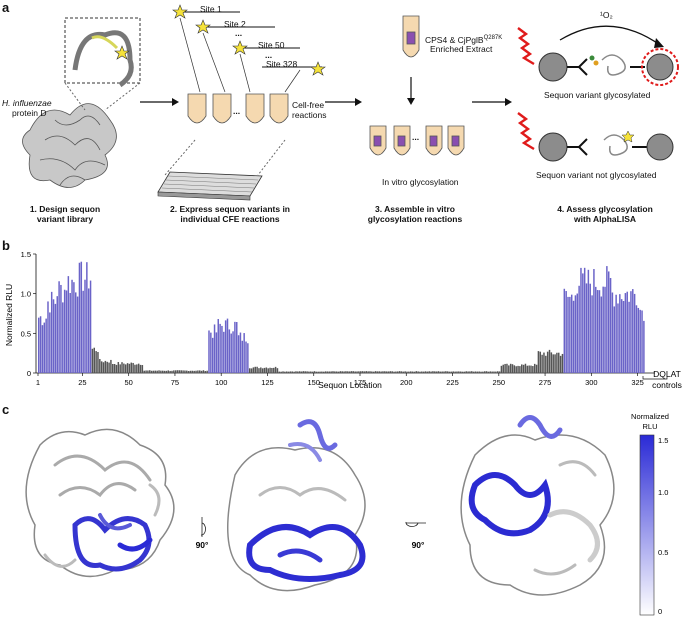  Describe the element at coordinates (605, 214) in the screenshot. I see `step-4: 4. Assess glycosylation with AlphaLISA` at that location.